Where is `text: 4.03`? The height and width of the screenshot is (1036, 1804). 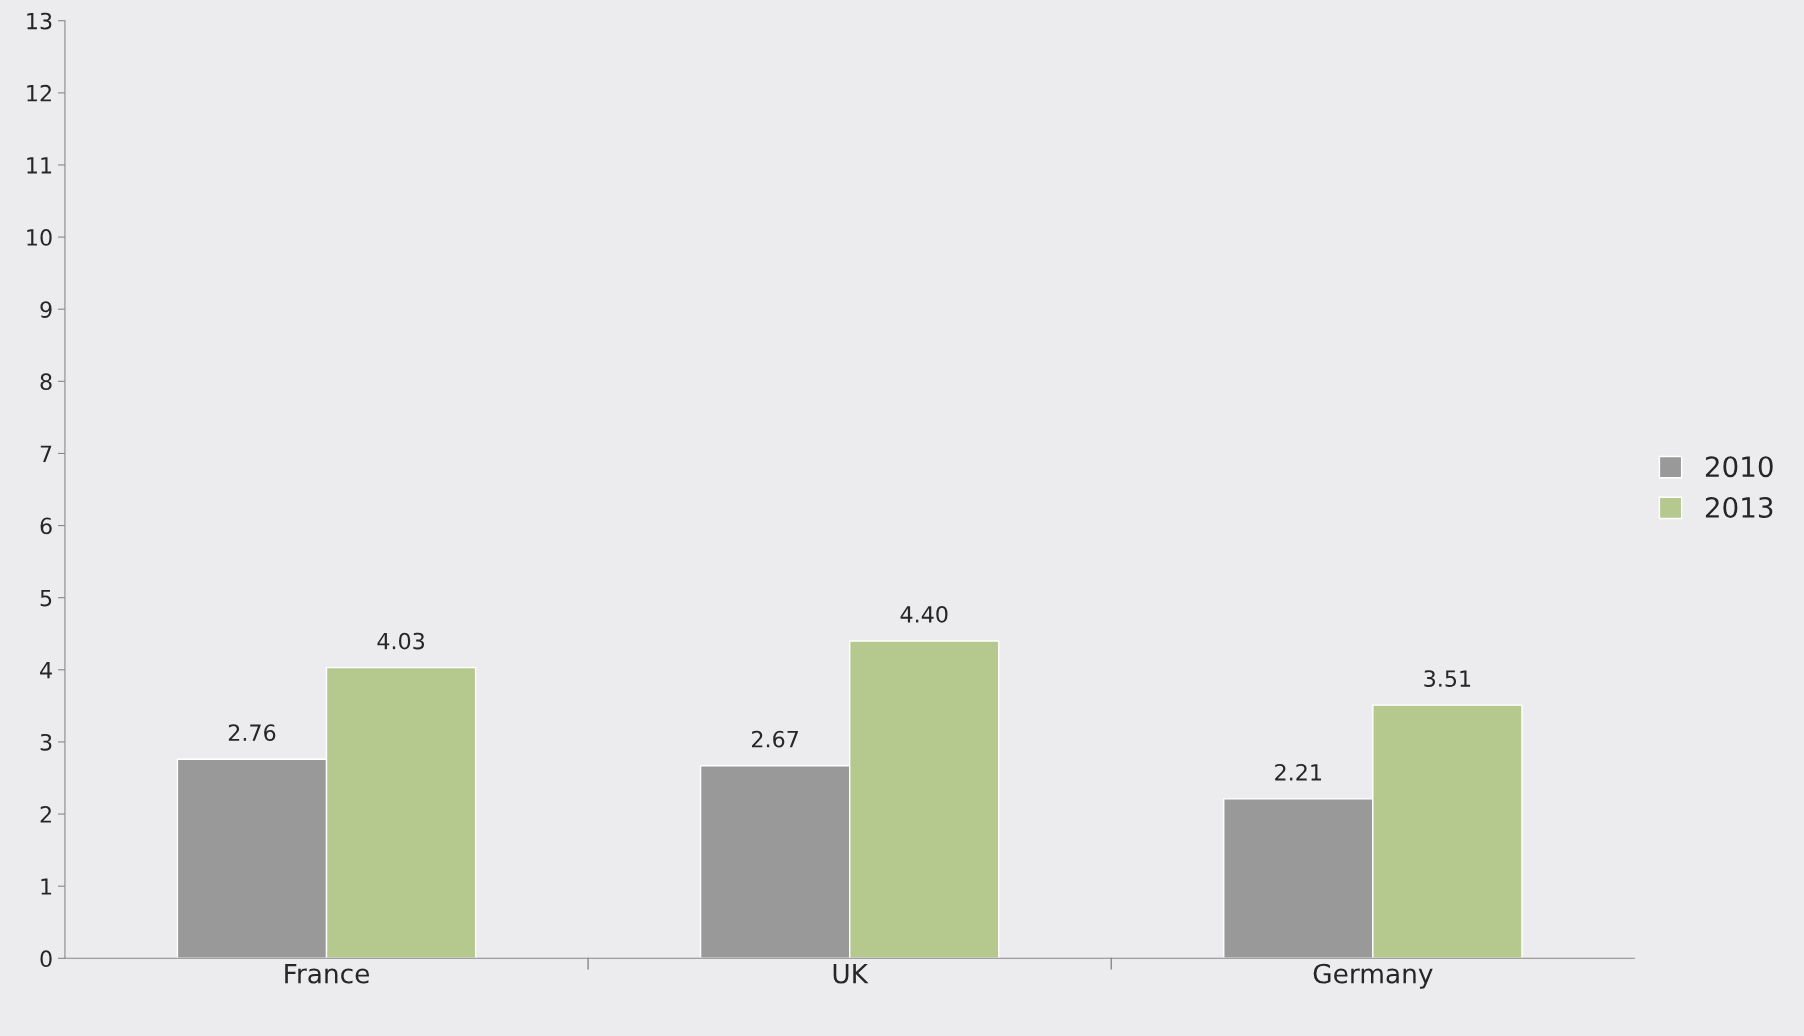 text: 4.03 is located at coordinates (401, 641).